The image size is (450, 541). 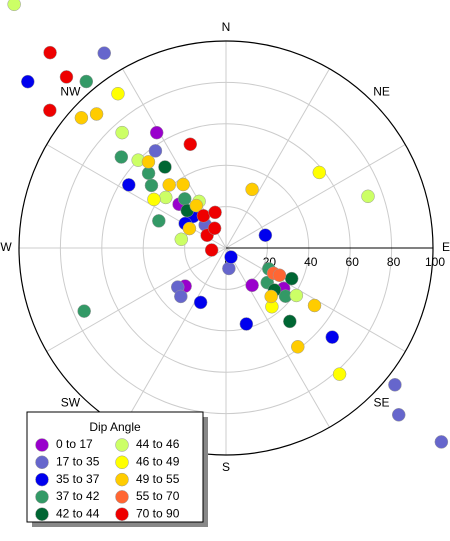 What do you see at coordinates (78, 479) in the screenshot?
I see `legend-label: 35 to 37` at bounding box center [78, 479].